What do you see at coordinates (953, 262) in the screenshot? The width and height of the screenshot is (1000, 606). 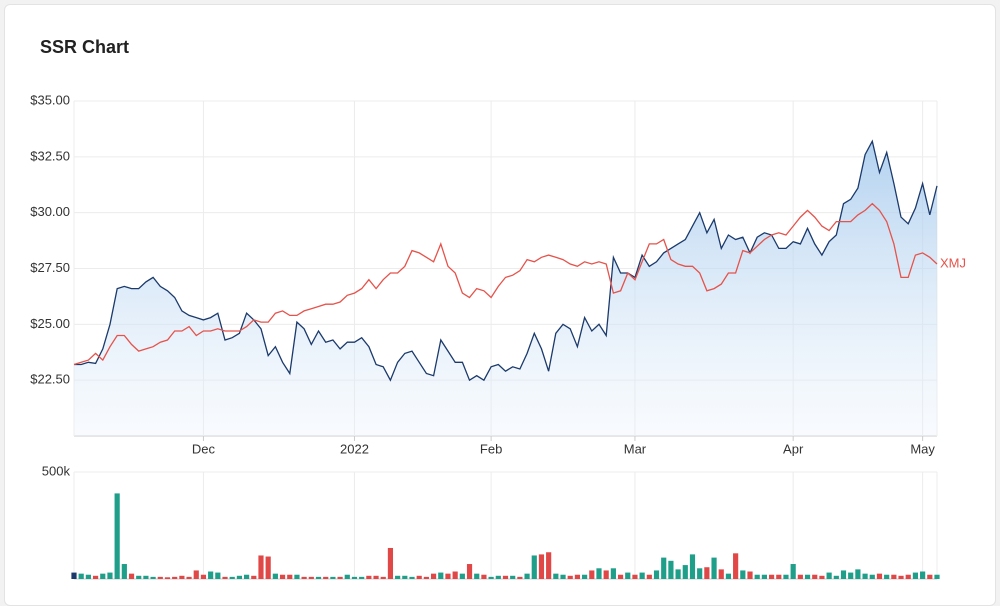 I see `series-label: XMJ` at bounding box center [953, 262].